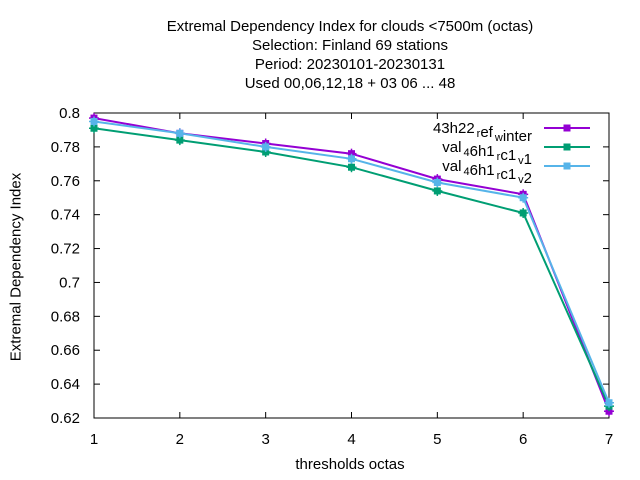  What do you see at coordinates (16, 267) in the screenshot?
I see `y-axis-label: Extremal Dependency Index` at bounding box center [16, 267].